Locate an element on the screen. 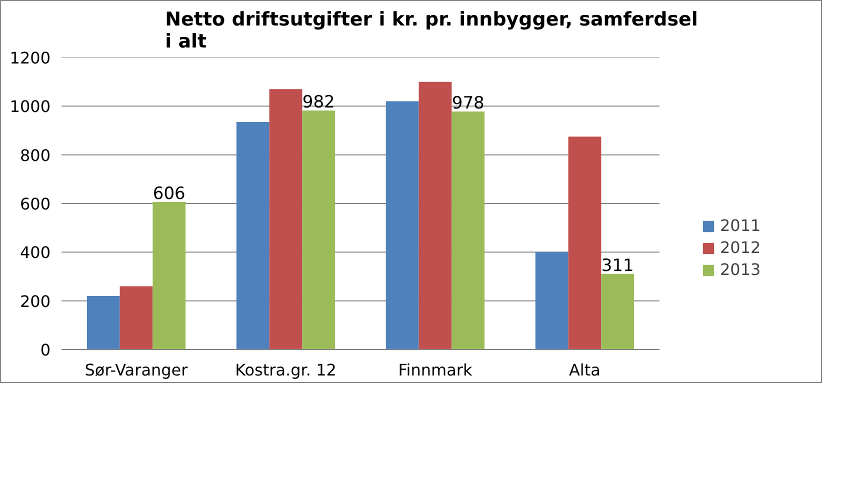 The image size is (866, 495). x-tick-label: Alta is located at coordinates (584, 370).